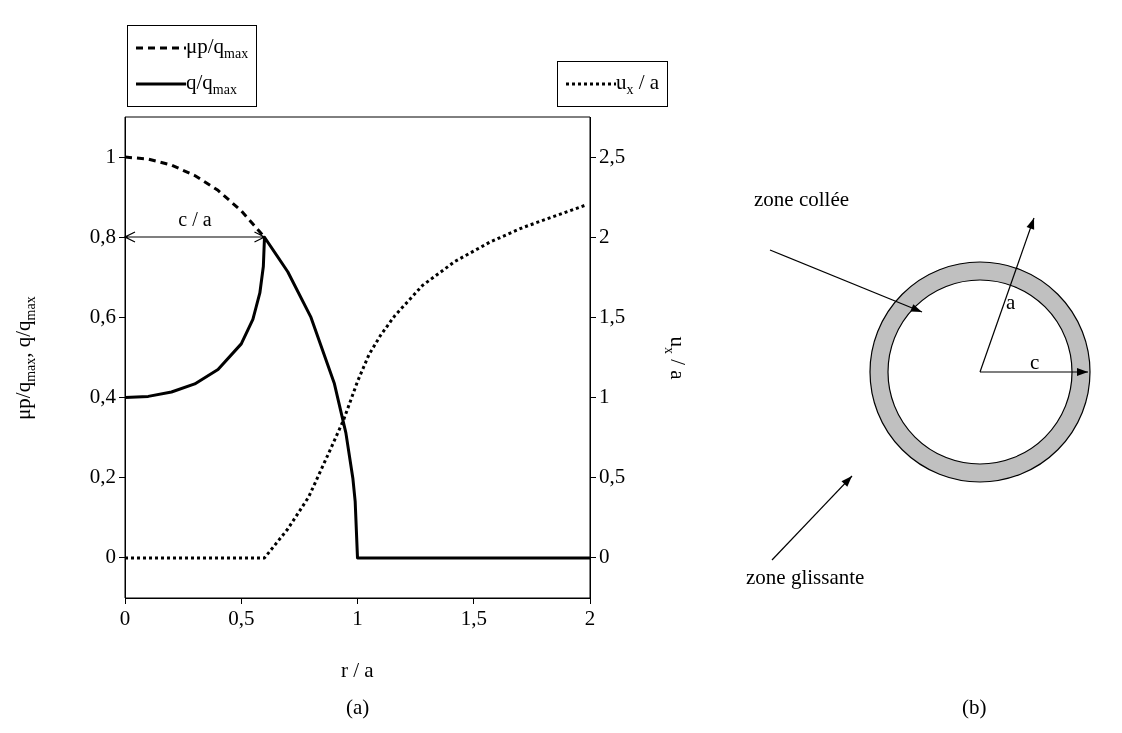 This screenshot has width=1122, height=733. Describe the element at coordinates (217, 48) in the screenshot. I see `legend-label: μp/q$_{max}$` at that location.